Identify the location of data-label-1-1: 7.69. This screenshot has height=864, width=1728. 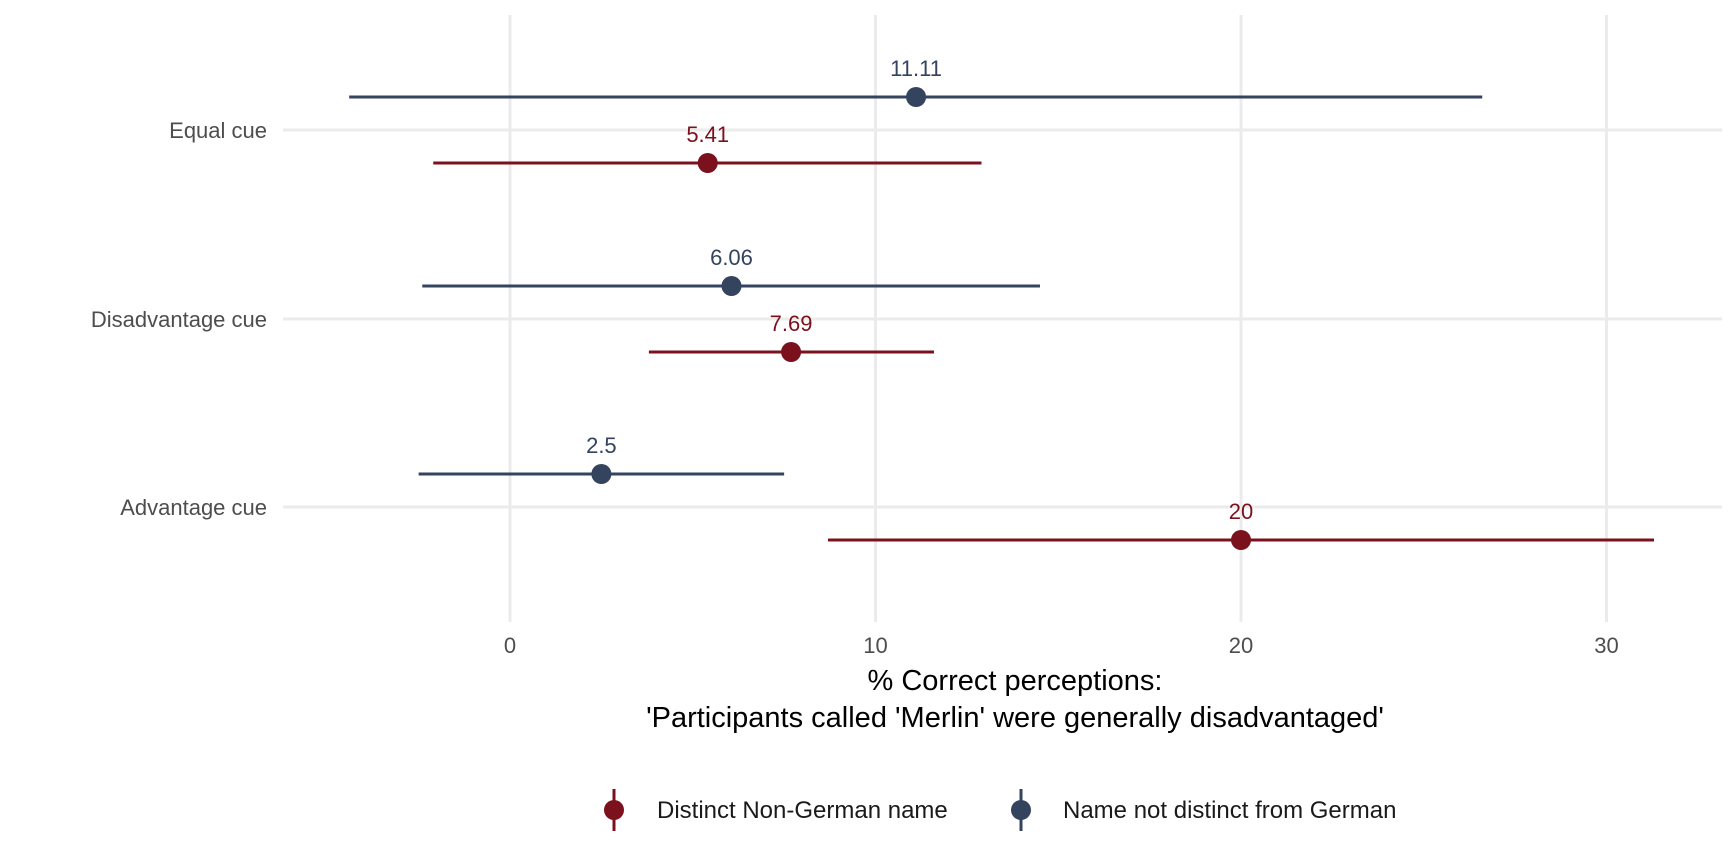
(791, 323).